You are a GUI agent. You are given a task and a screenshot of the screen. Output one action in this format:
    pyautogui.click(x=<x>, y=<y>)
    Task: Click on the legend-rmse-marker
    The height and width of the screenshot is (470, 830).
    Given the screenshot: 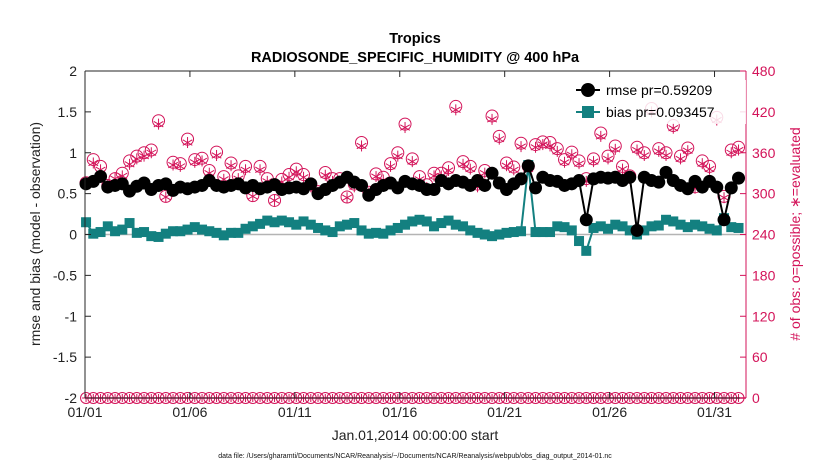 What is the action you would take?
    pyautogui.click(x=588, y=90)
    